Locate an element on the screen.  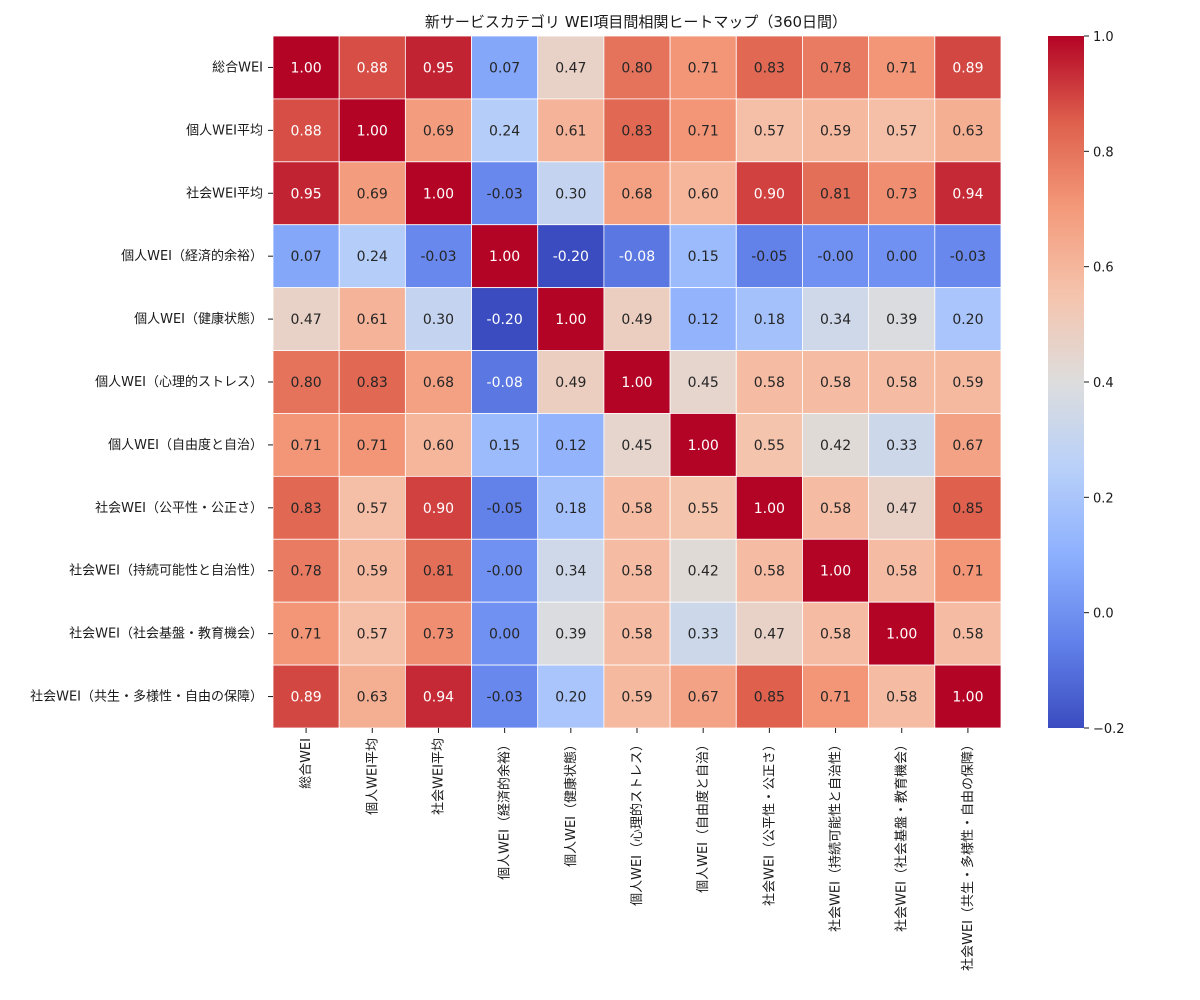
cell-value-label: 0.67 is located at coordinates (703, 698).